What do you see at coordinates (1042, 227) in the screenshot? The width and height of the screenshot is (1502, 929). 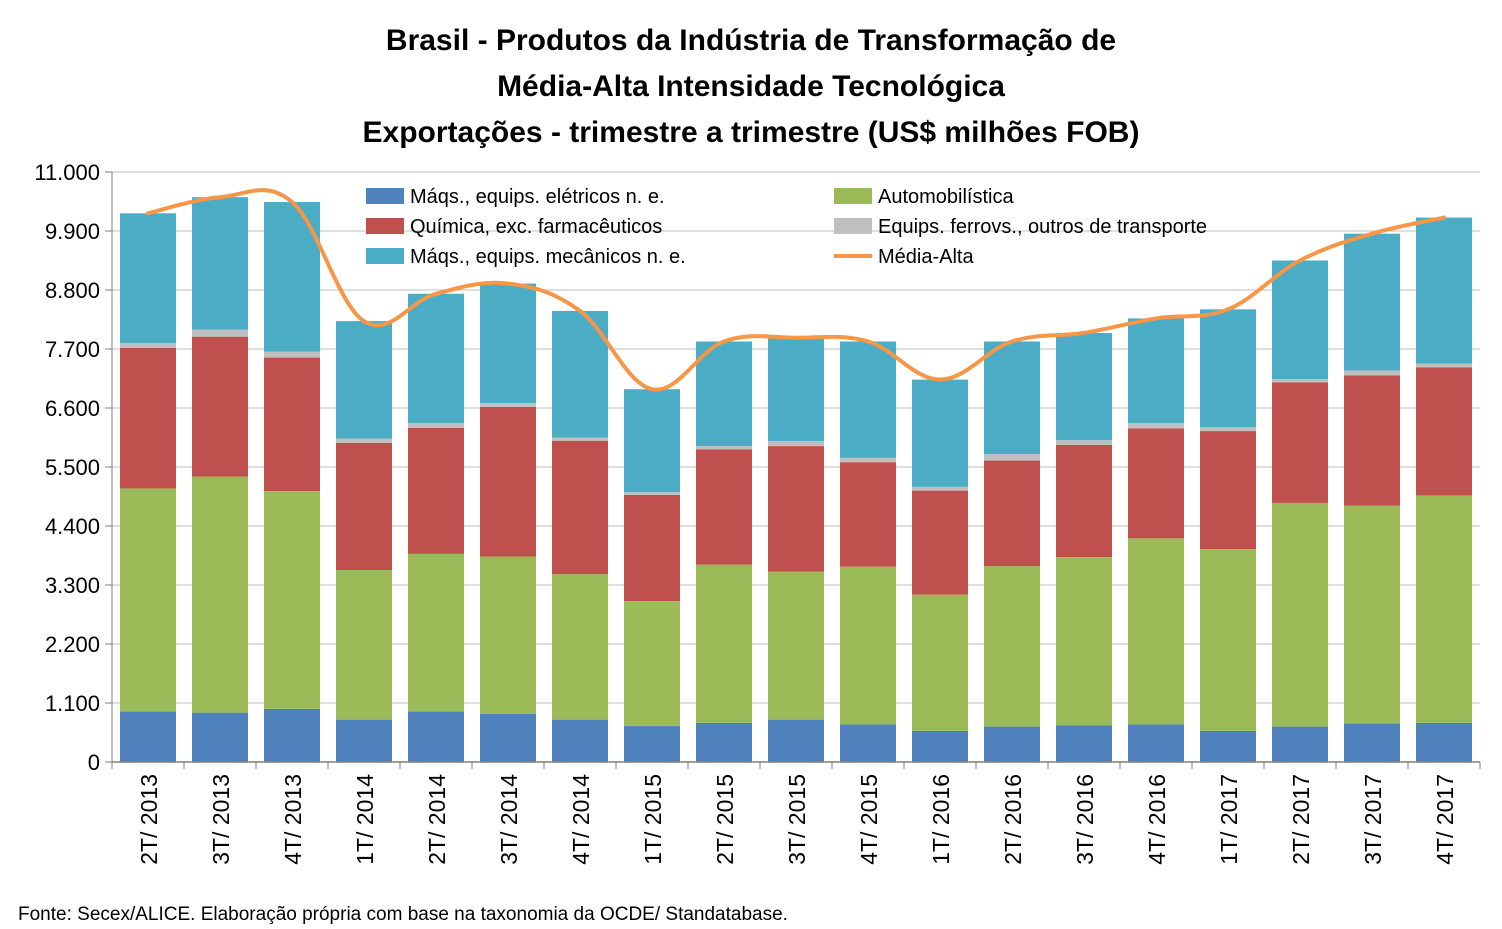 I see `legend-label: Equips. ferrovs., outros de transporte` at bounding box center [1042, 227].